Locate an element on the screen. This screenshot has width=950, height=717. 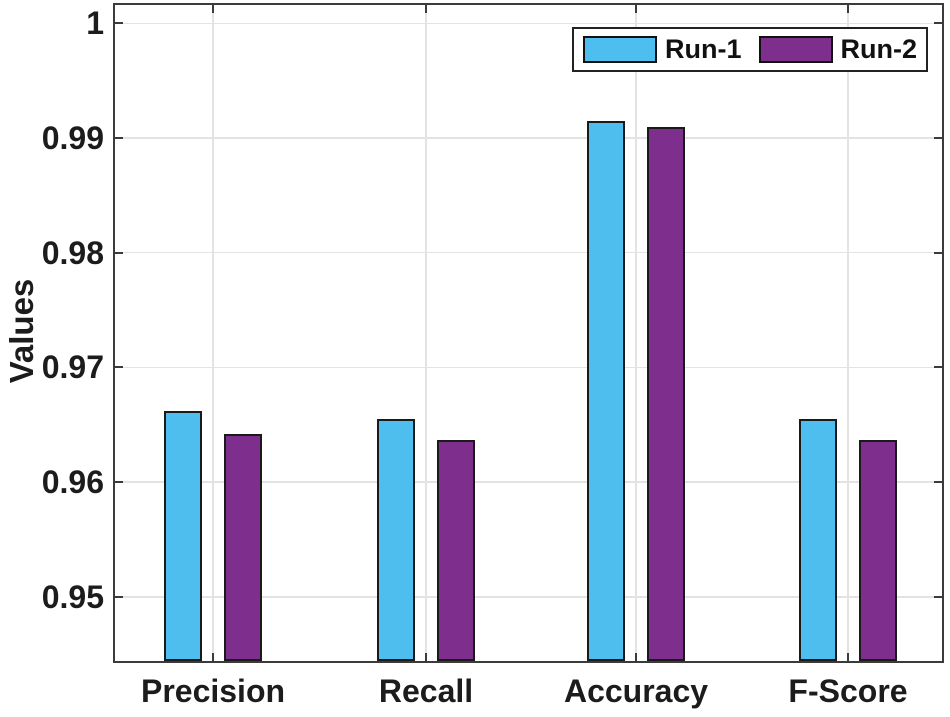
y-tick-label: 0.96 is located at coordinates (72, 482).